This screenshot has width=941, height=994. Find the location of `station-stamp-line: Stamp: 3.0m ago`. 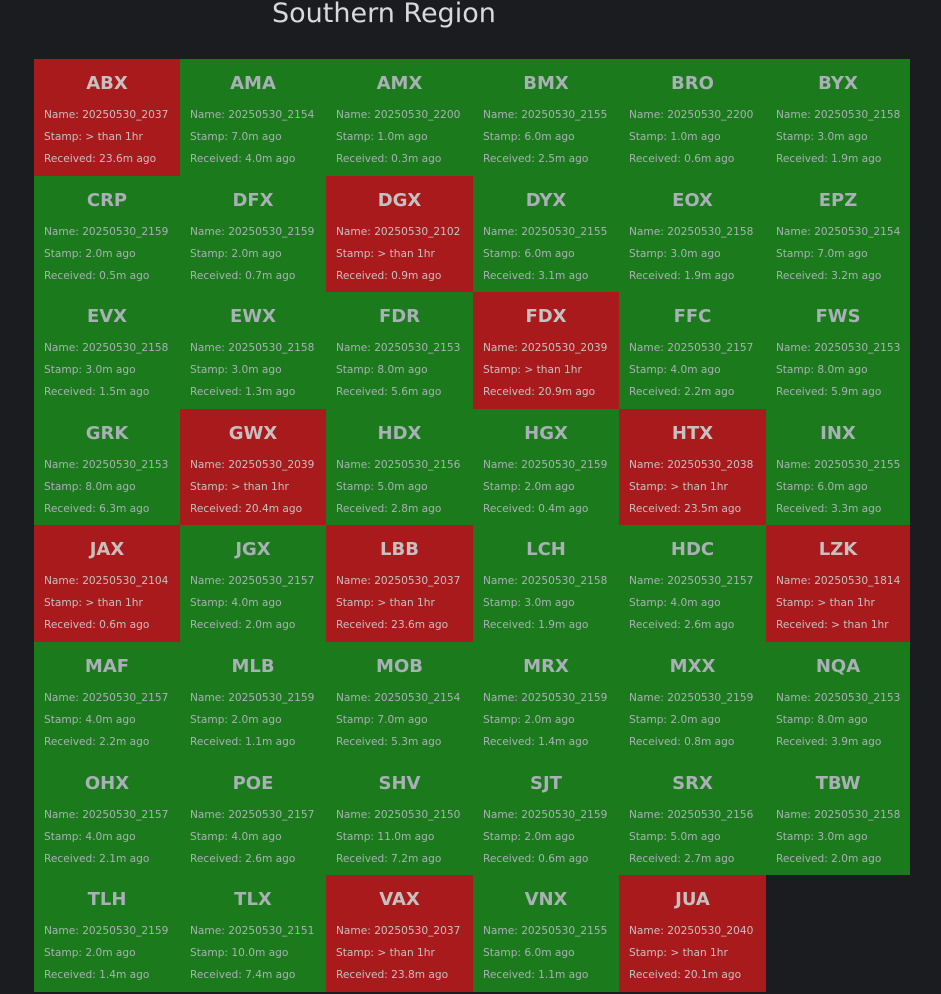

station-stamp-line: Stamp: 3.0m ago is located at coordinates (822, 836).